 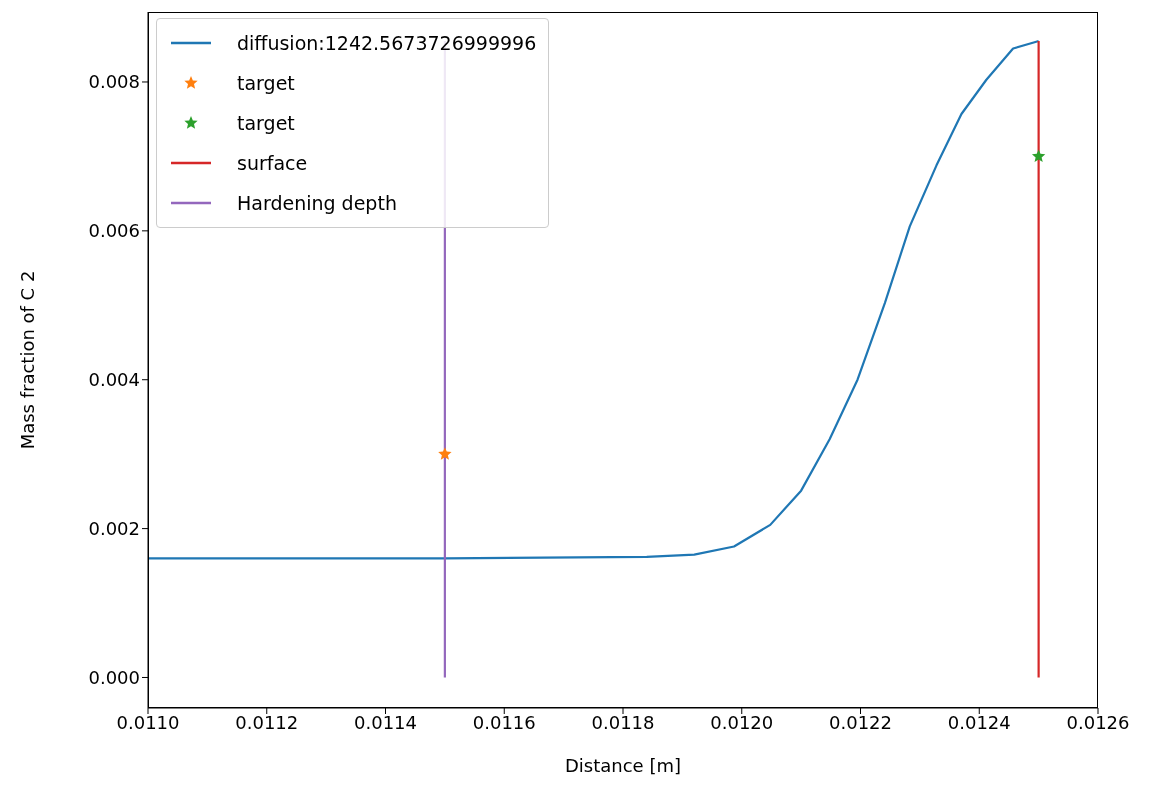 What do you see at coordinates (272, 163) in the screenshot?
I see `legend-label: surface` at bounding box center [272, 163].